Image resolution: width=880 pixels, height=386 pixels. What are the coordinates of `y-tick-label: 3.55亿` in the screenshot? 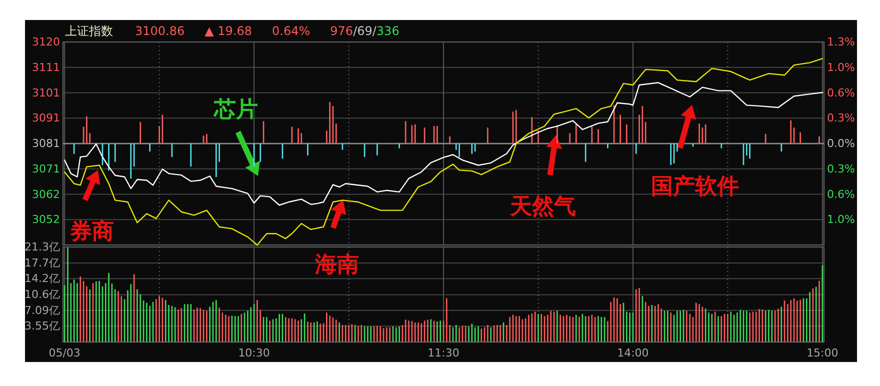 It's located at (42, 326).